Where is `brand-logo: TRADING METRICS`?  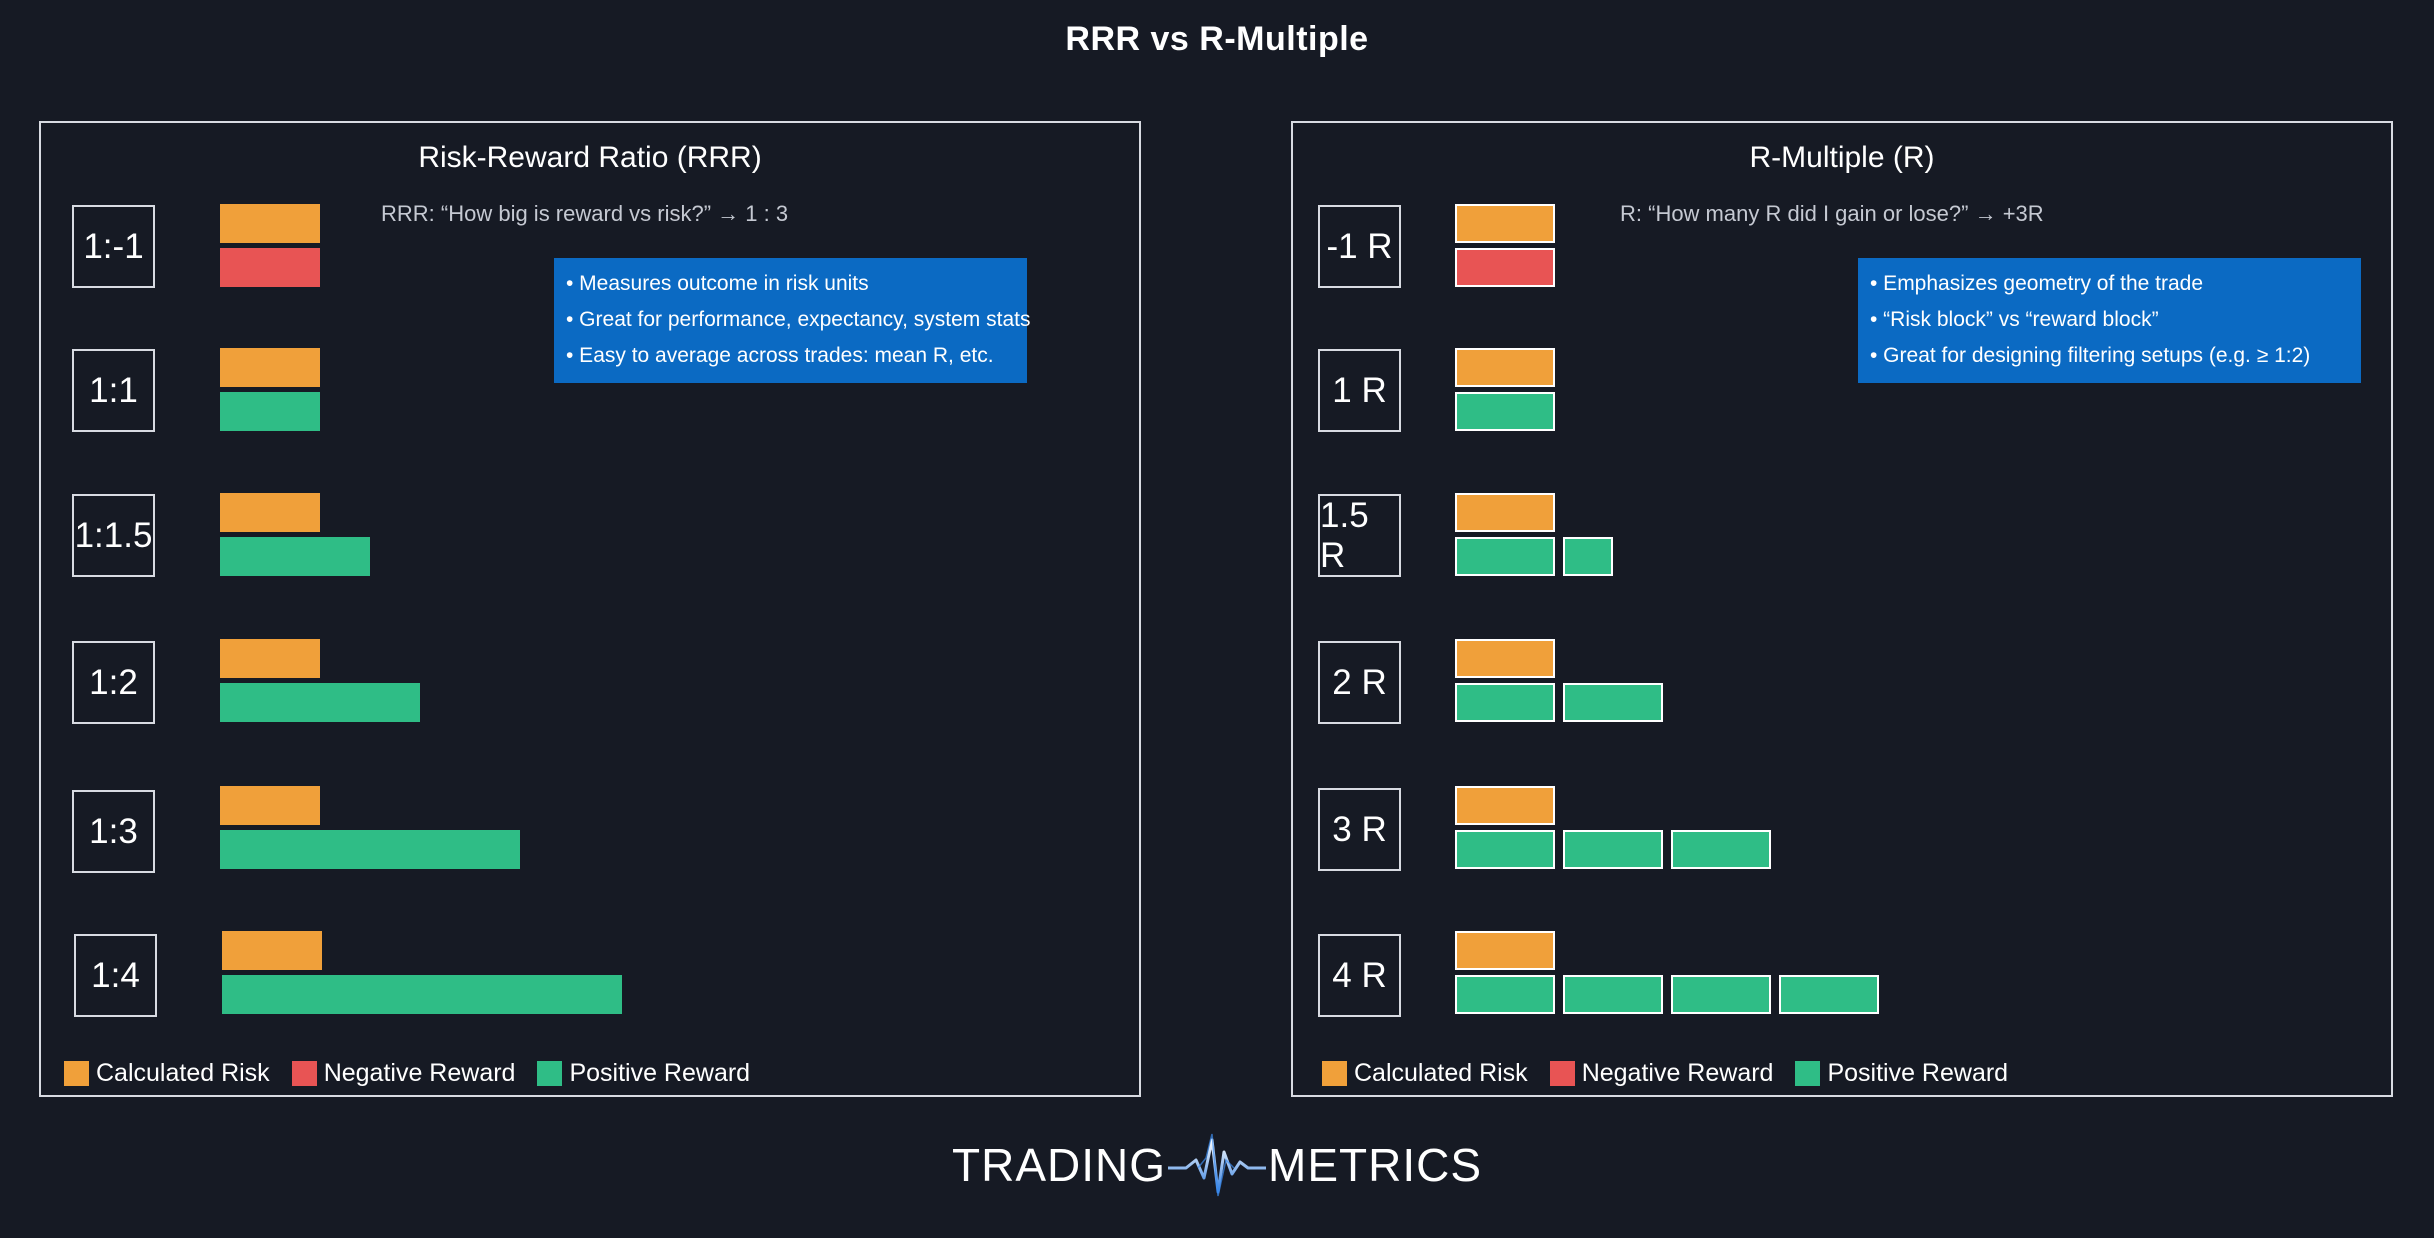
brand-logo: TRADING METRICS is located at coordinates (1217, 1165).